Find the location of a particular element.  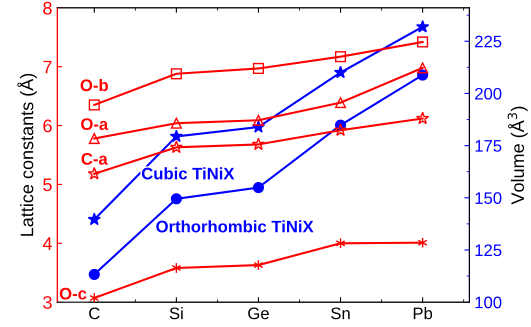

y2-tick-label: 225 is located at coordinates (488, 42).